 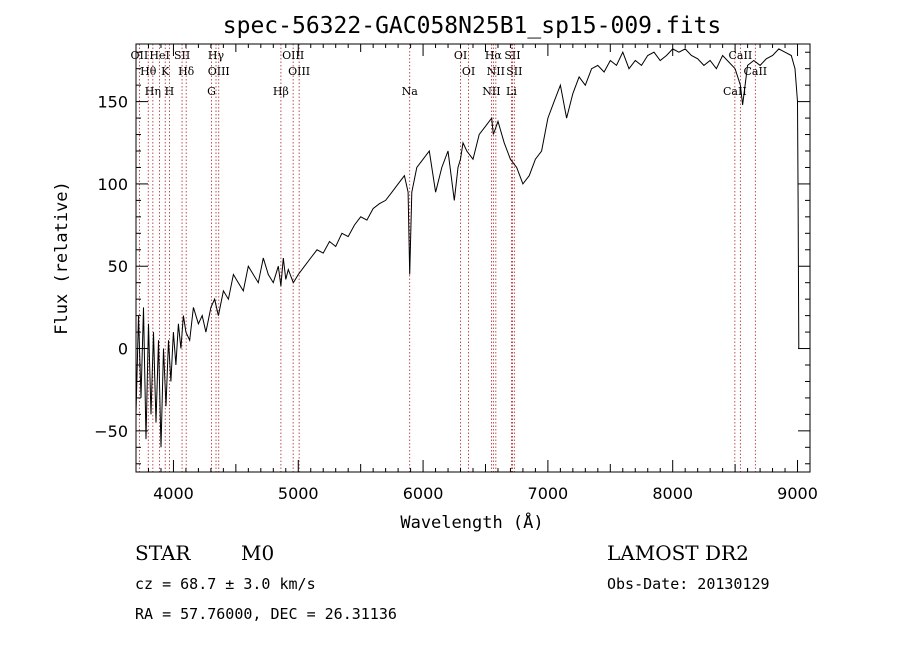 What do you see at coordinates (298, 493) in the screenshot?
I see `x-tick-label: 5000` at bounding box center [298, 493].